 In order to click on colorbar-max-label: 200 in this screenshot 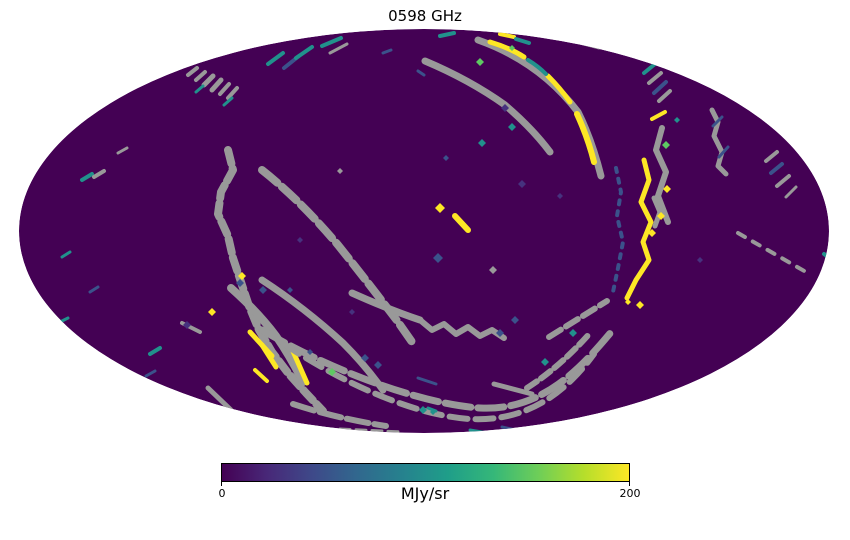, I will do `click(630, 493)`.